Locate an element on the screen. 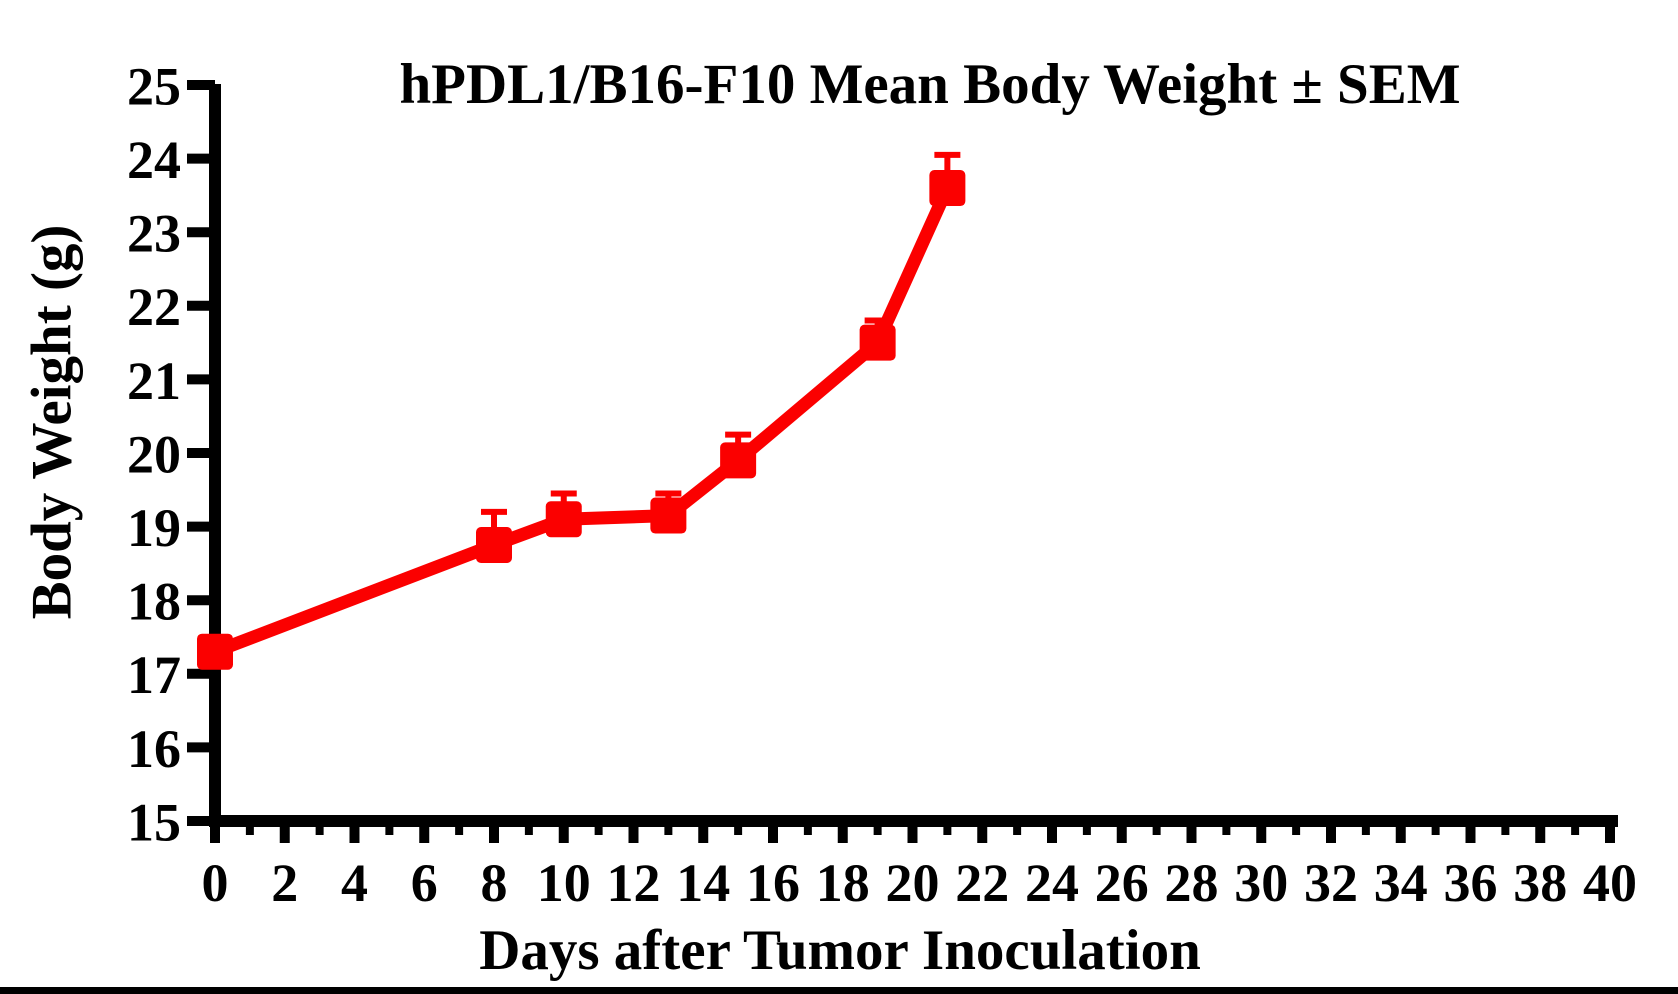 The image size is (1678, 994). x-axis-ticks: 0 2 4 6 8 10 12 14 16 18 20 22 24 26 28 30 32 34 36 38 40 is located at coordinates (919, 867).